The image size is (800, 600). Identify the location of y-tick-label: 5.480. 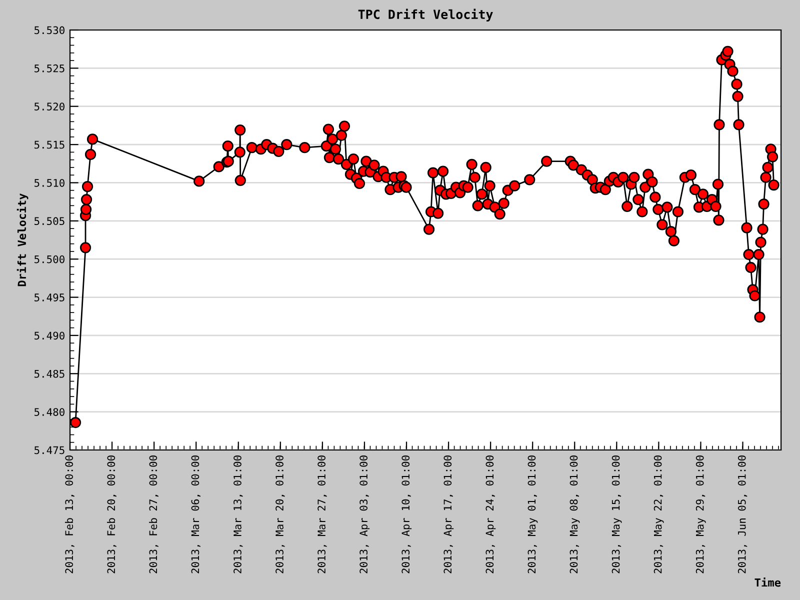
(49, 412).